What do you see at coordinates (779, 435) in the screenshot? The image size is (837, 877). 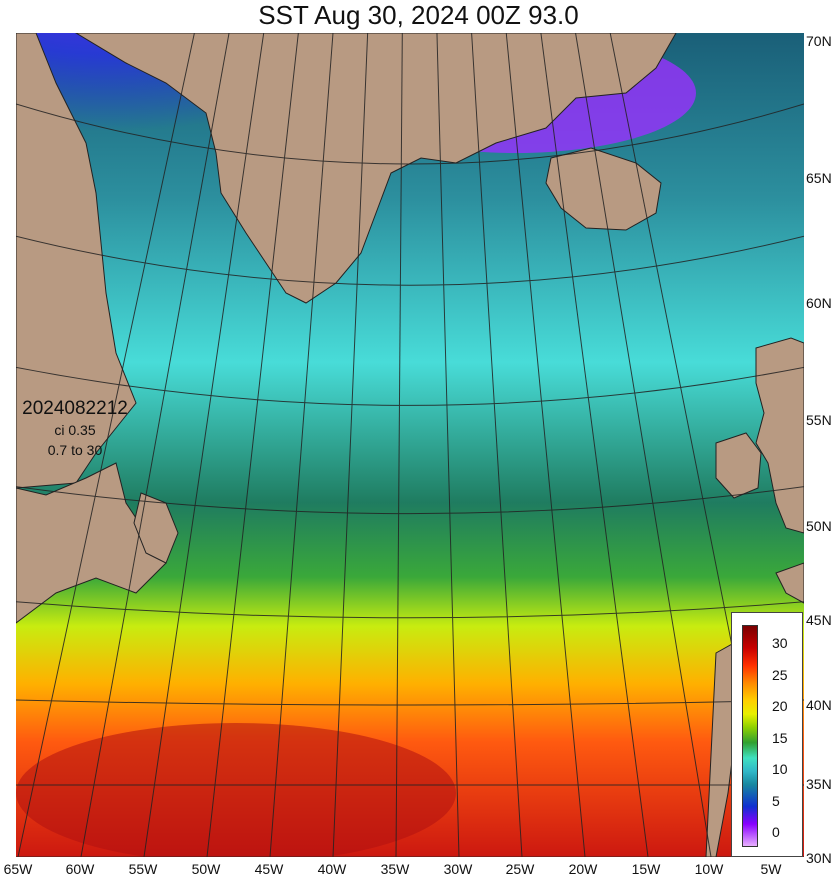 I see `land-uk` at bounding box center [779, 435].